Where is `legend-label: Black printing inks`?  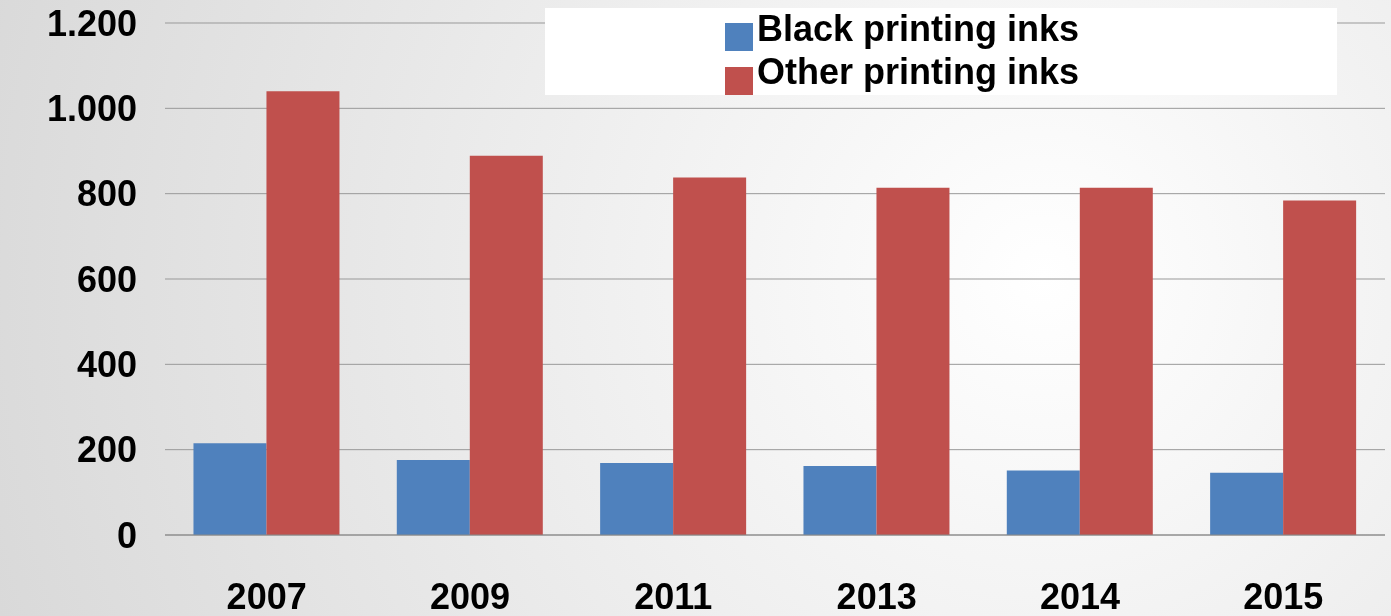
legend-label: Black printing inks is located at coordinates (918, 28).